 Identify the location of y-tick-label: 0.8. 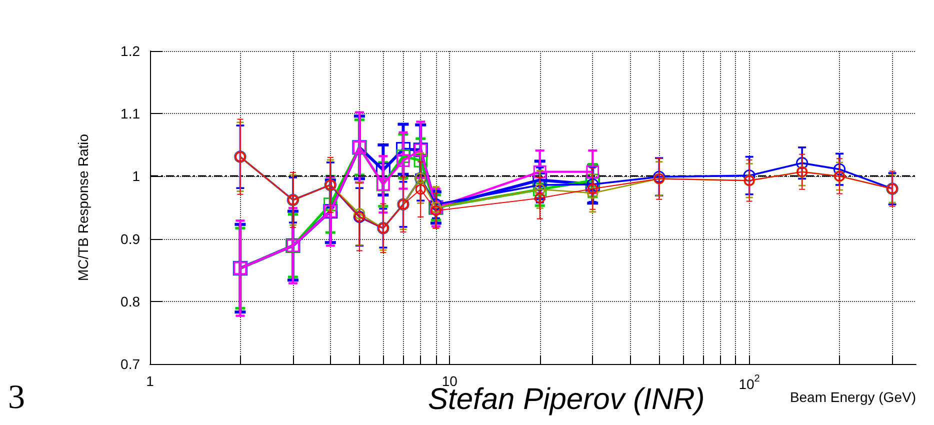
(130, 301).